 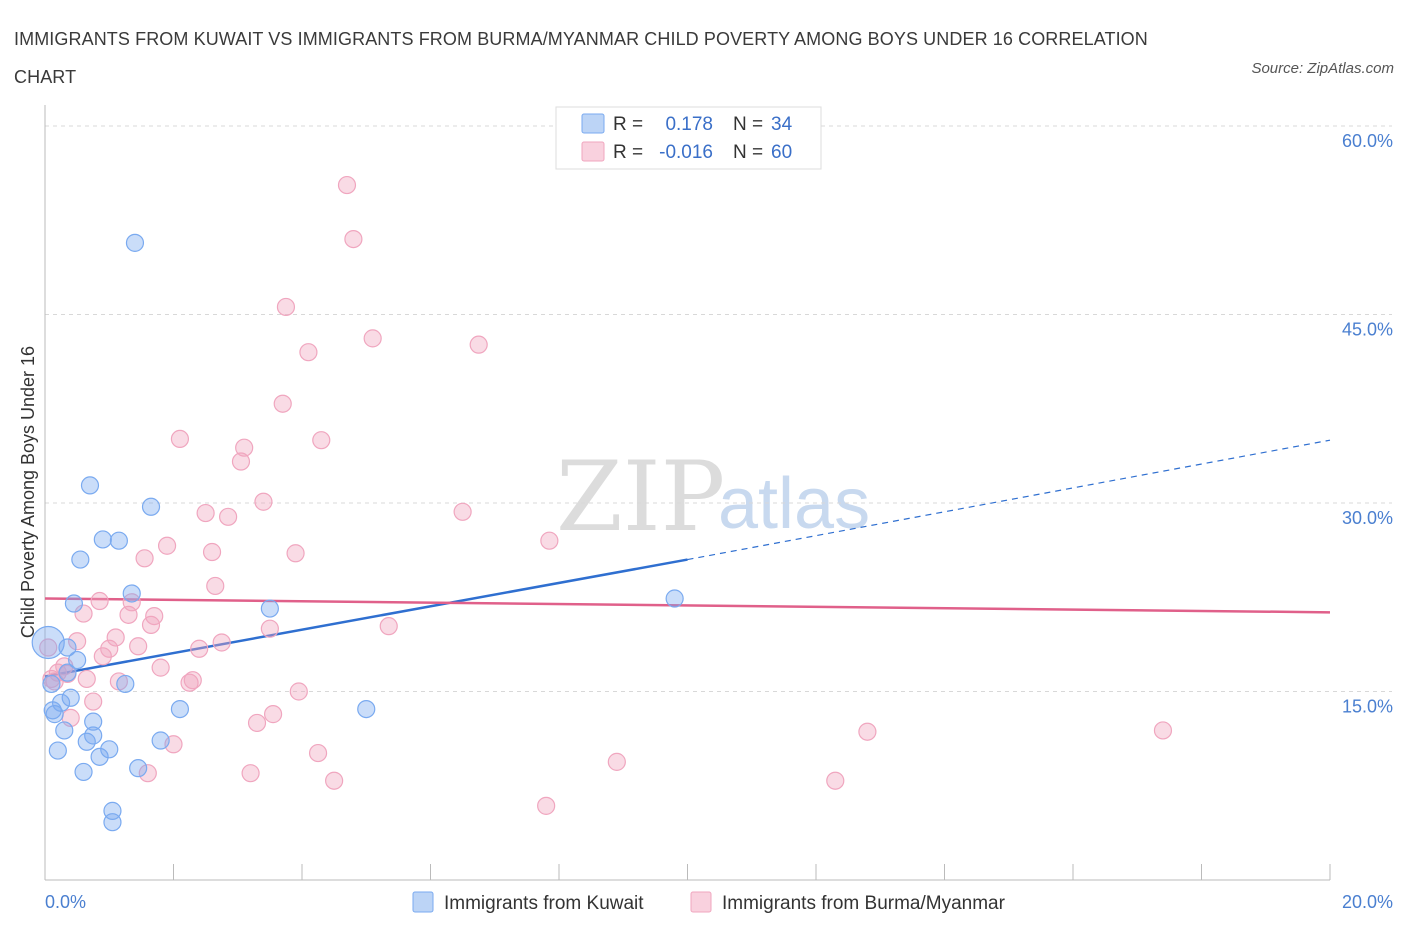 I want to click on legend-label-burma: Immigrants from Burma/Myanmar, so click(x=864, y=903).